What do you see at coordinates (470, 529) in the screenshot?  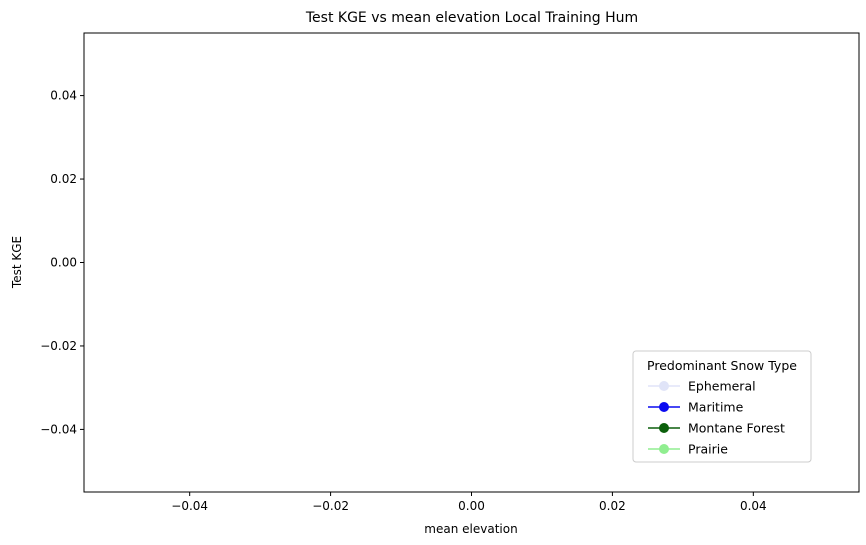 I see `x-axis-label: mean elevation` at bounding box center [470, 529].